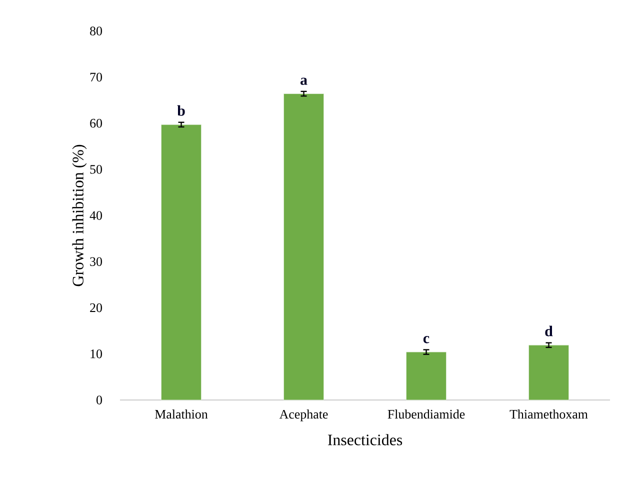  What do you see at coordinates (96, 123) in the screenshot?
I see `y-tick-label: 60` at bounding box center [96, 123].